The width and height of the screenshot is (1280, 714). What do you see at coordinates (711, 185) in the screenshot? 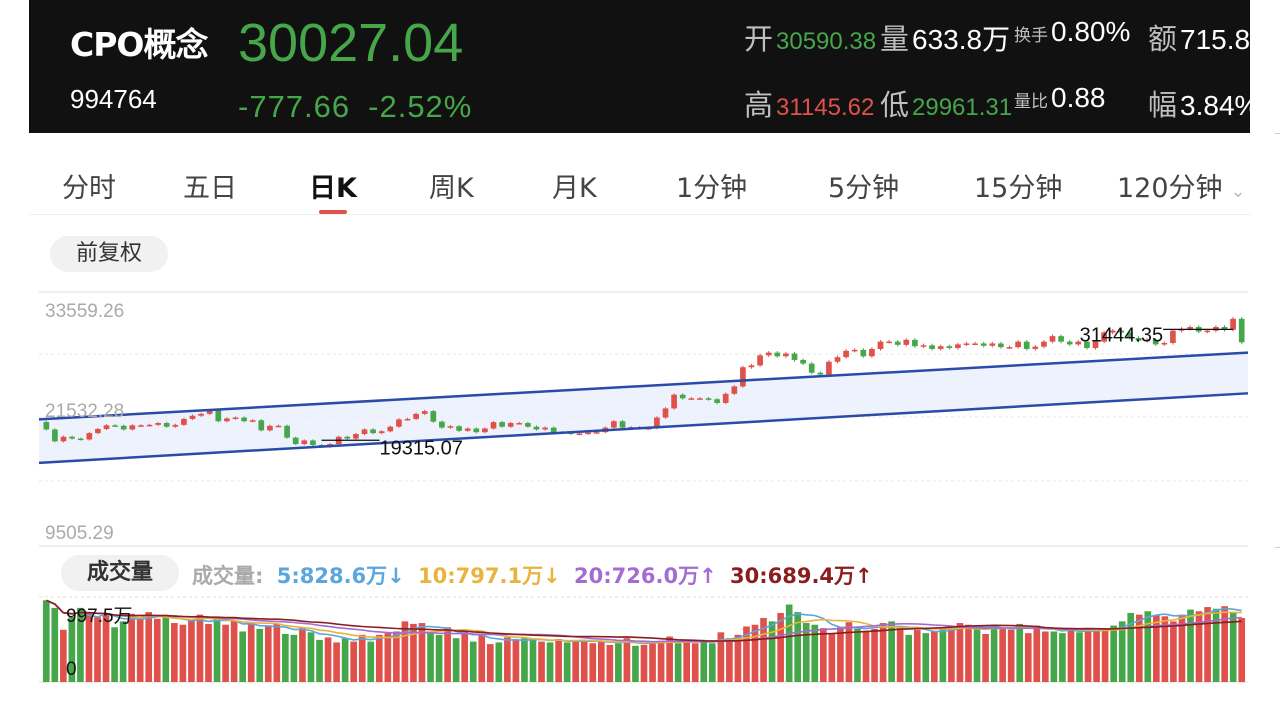
I see `tab-1min: 1分钟` at bounding box center [711, 185].